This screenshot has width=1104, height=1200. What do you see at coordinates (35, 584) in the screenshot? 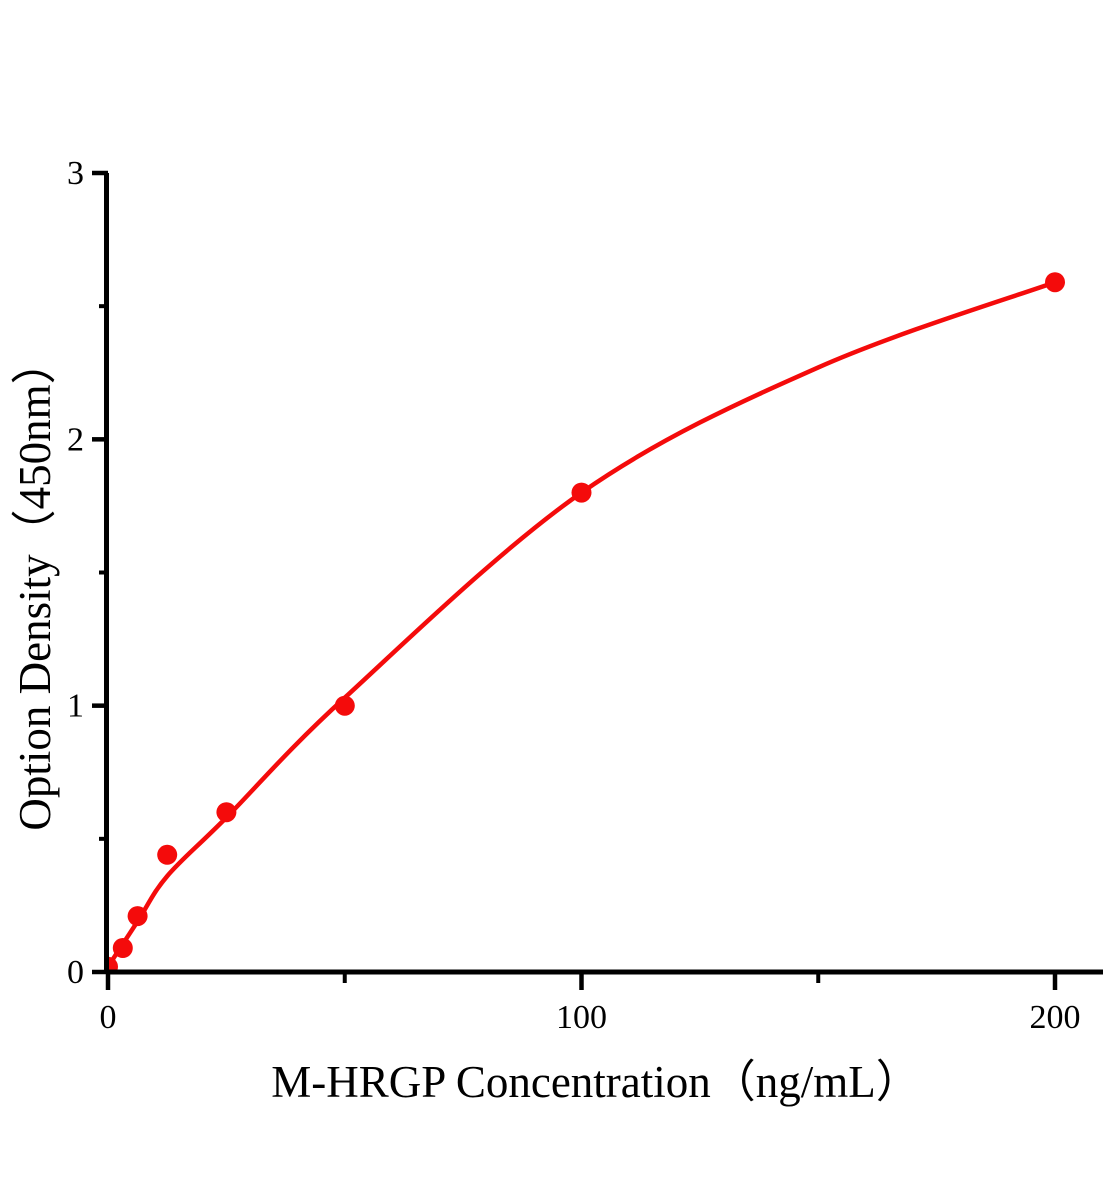
I see `y-axis-title: Option Density（450nm）` at bounding box center [35, 584].